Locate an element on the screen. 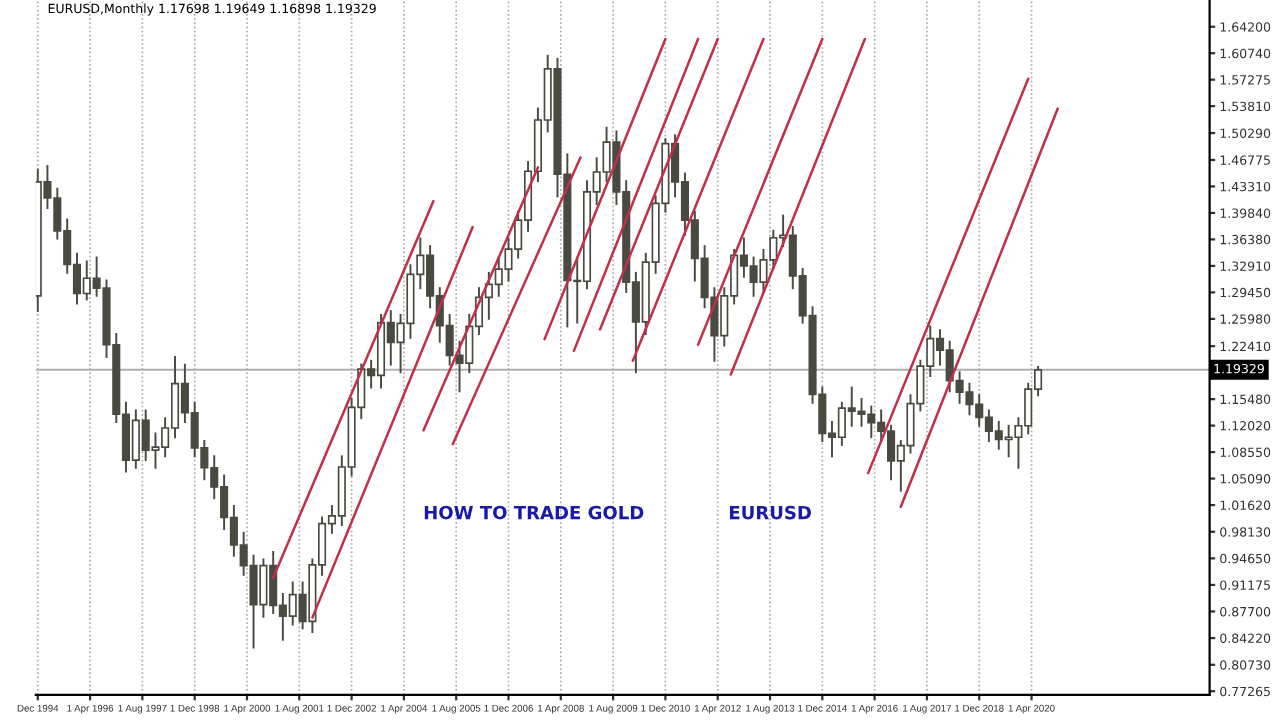  annotation: EURUSD is located at coordinates (770, 512).